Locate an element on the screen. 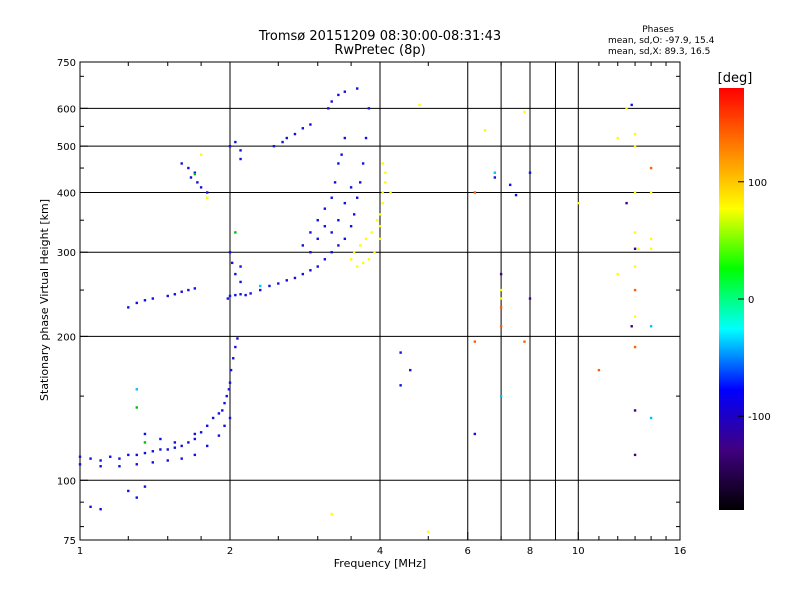 Image resolution: width=800 pixels, height=600 pixels. y-tick-label: 400 is located at coordinates (66, 193).